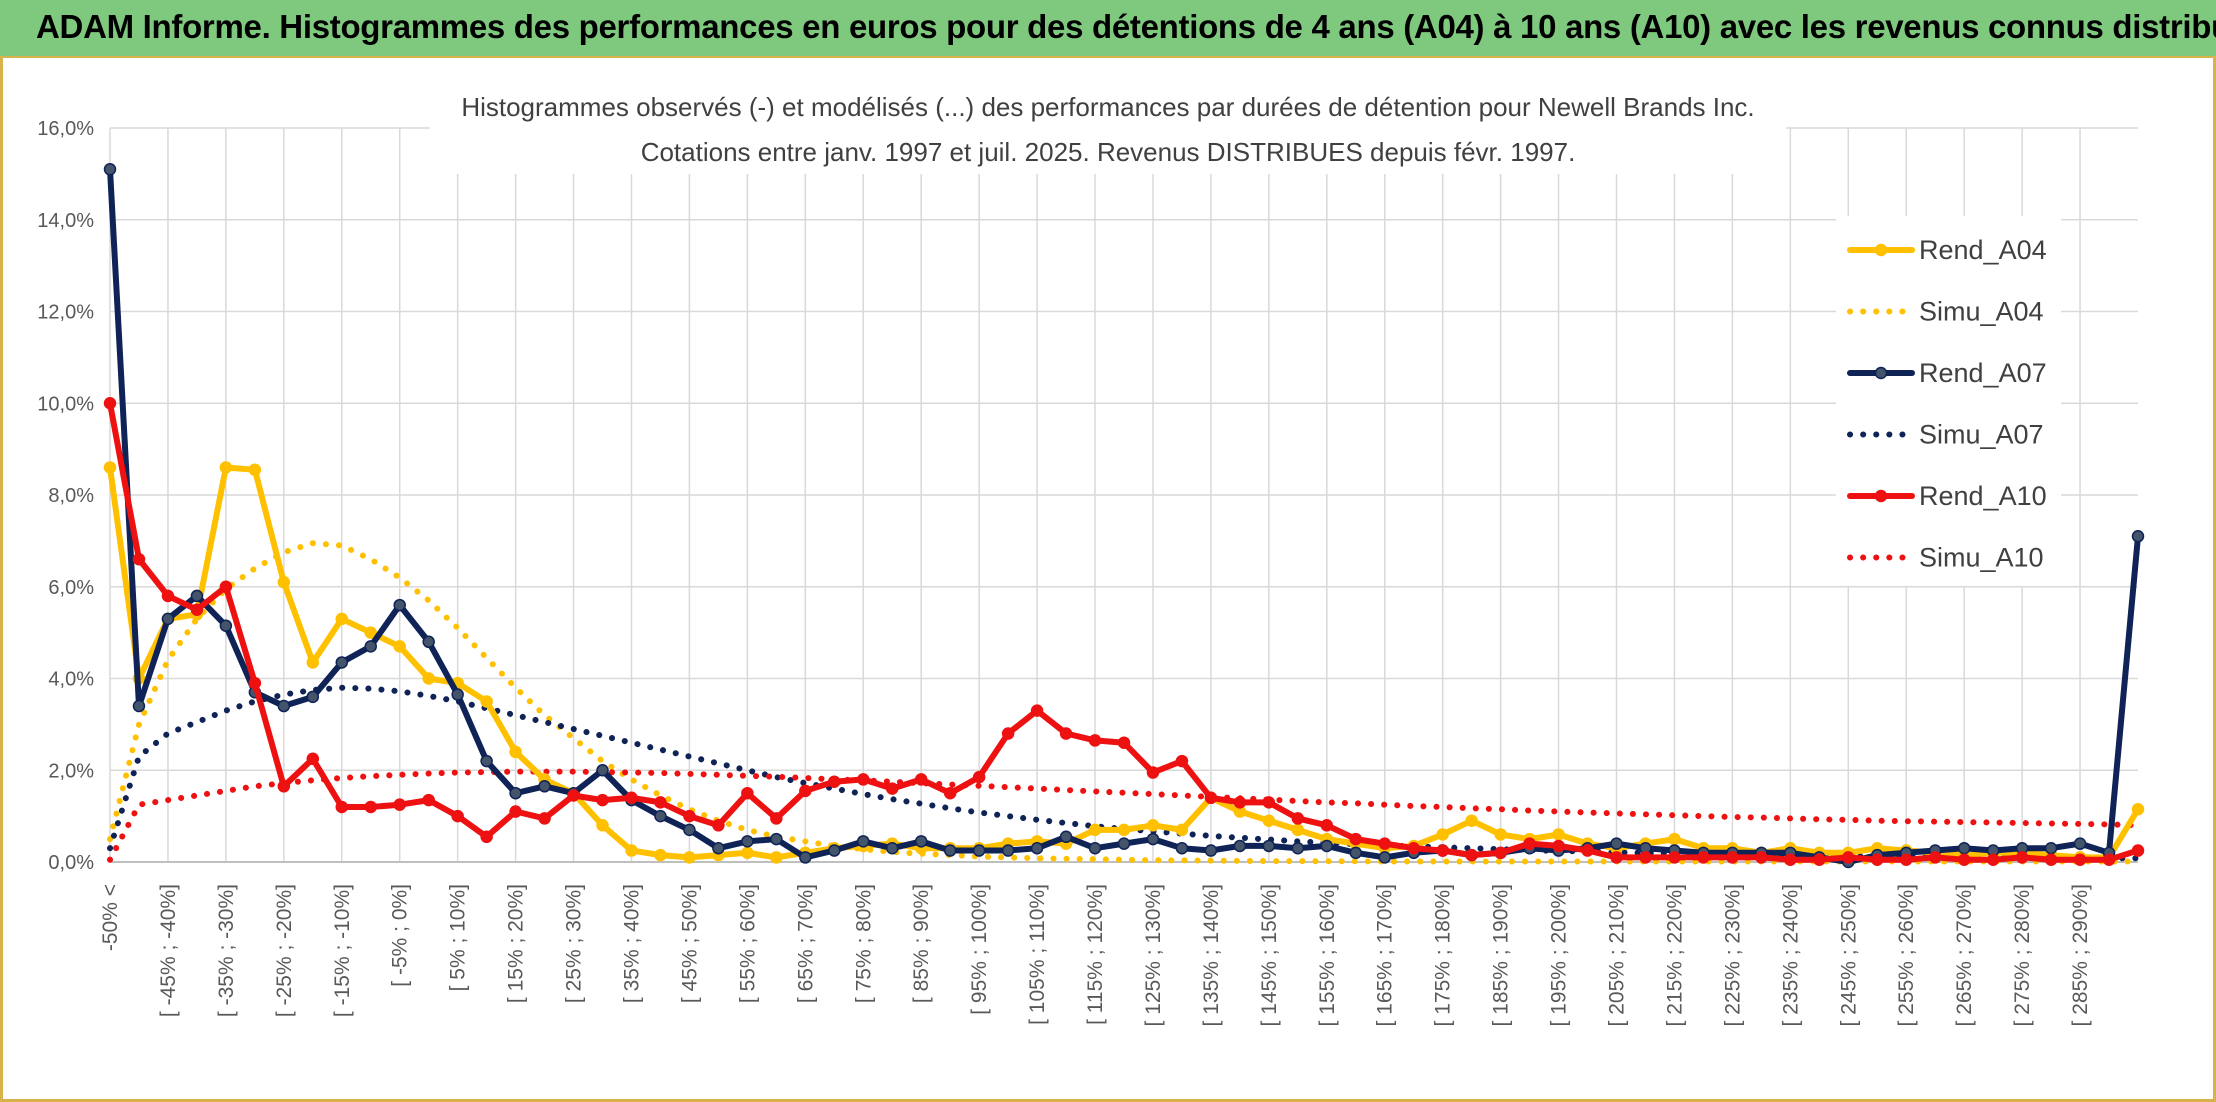 The height and width of the screenshot is (1102, 2216). What do you see at coordinates (110, 917) in the screenshot?
I see `x-tick-label: -50% <` at bounding box center [110, 917].